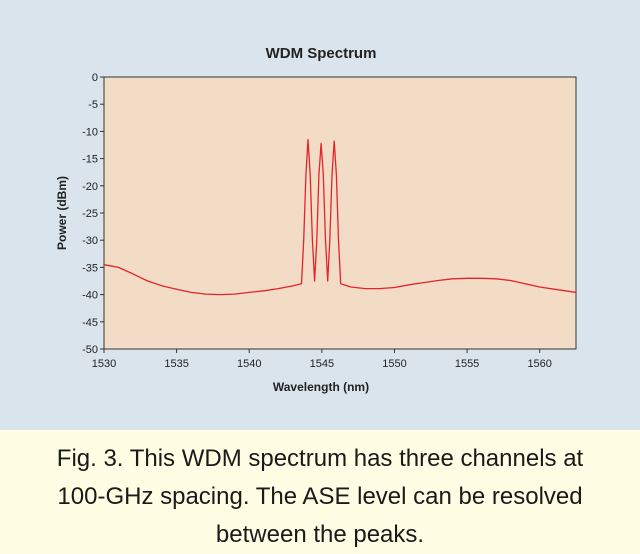 The height and width of the screenshot is (554, 640). Describe the element at coordinates (249, 364) in the screenshot. I see `x-tick-label: 1540` at that location.